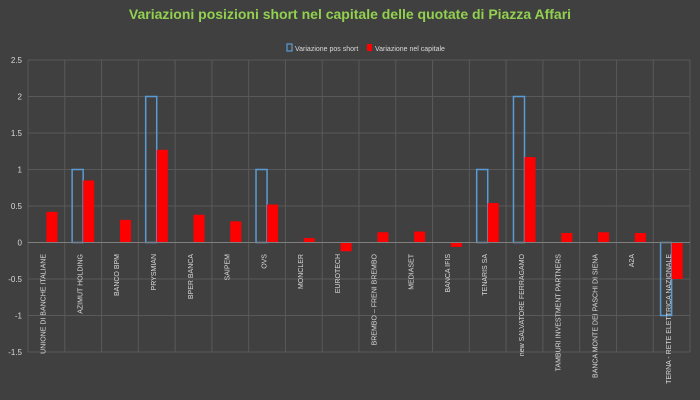  Describe the element at coordinates (20, 97) in the screenshot. I see `y-tick-label: 2` at that location.